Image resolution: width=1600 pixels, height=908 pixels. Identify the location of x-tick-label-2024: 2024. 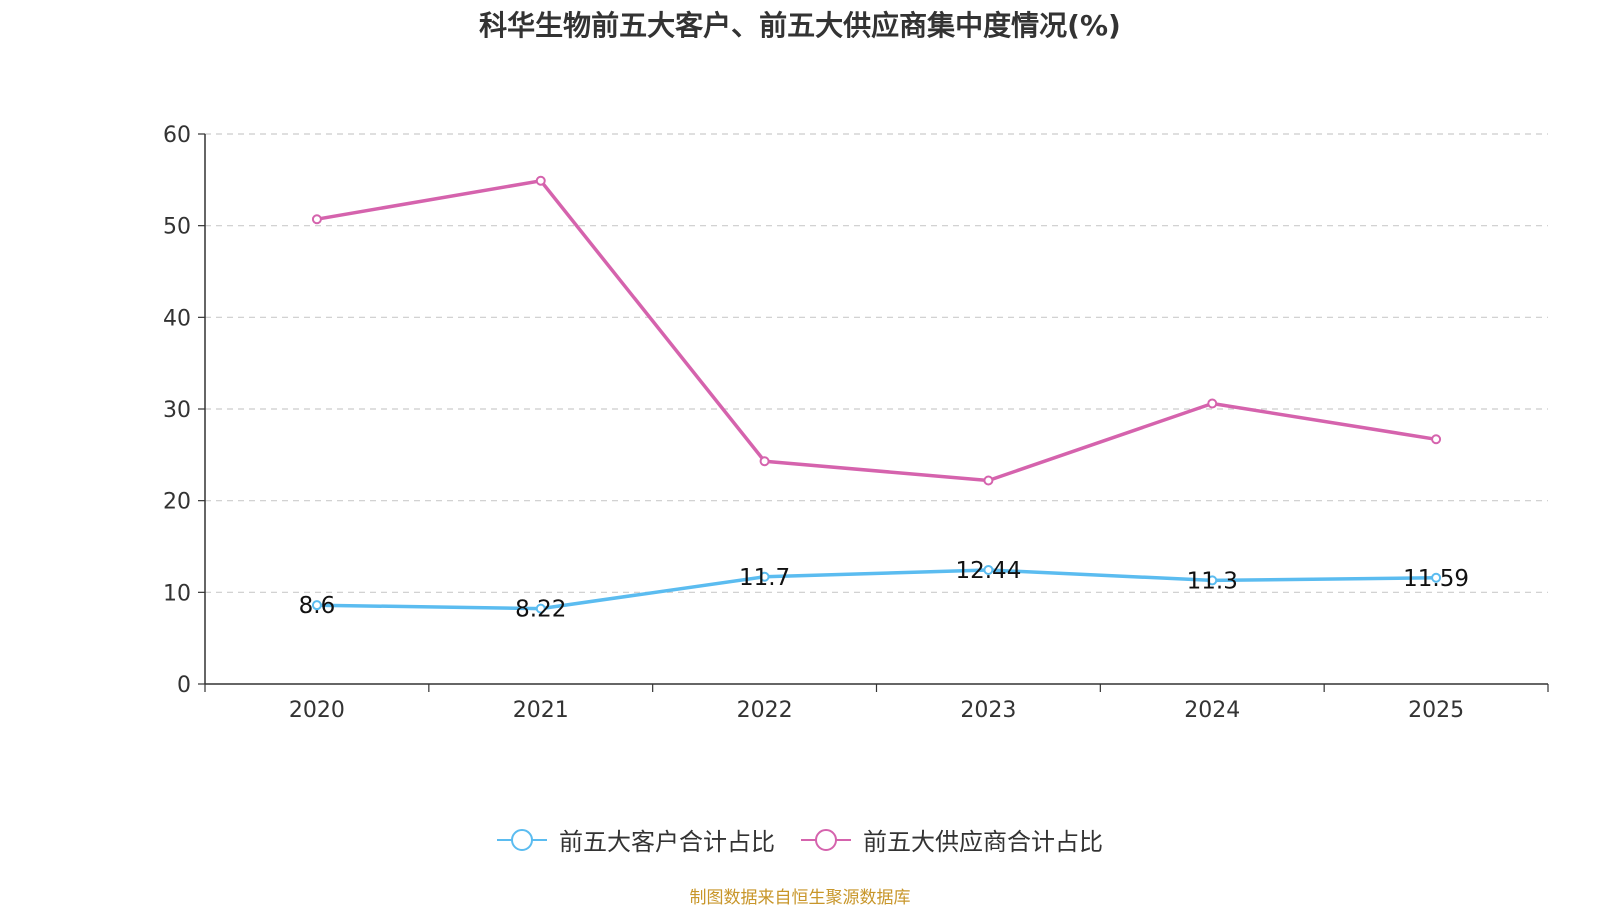
(1212, 710).